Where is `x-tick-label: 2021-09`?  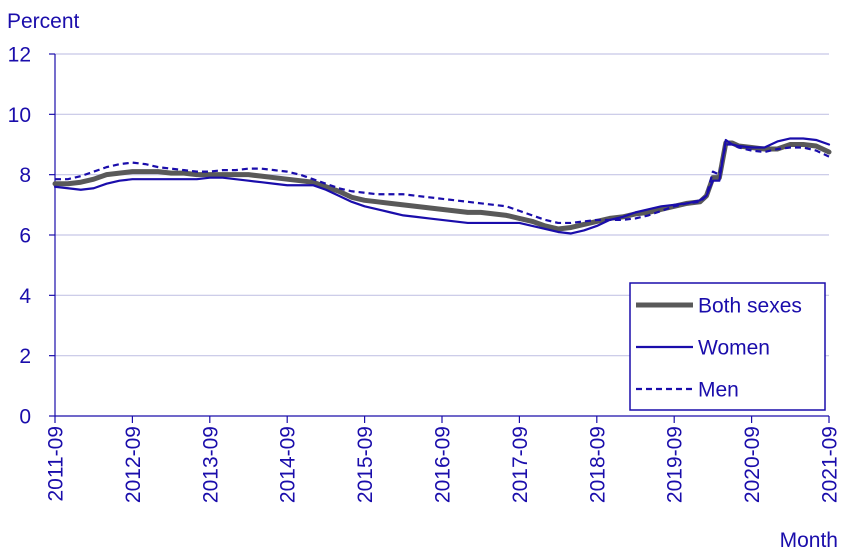 x-tick-label: 2021-09 is located at coordinates (830, 464).